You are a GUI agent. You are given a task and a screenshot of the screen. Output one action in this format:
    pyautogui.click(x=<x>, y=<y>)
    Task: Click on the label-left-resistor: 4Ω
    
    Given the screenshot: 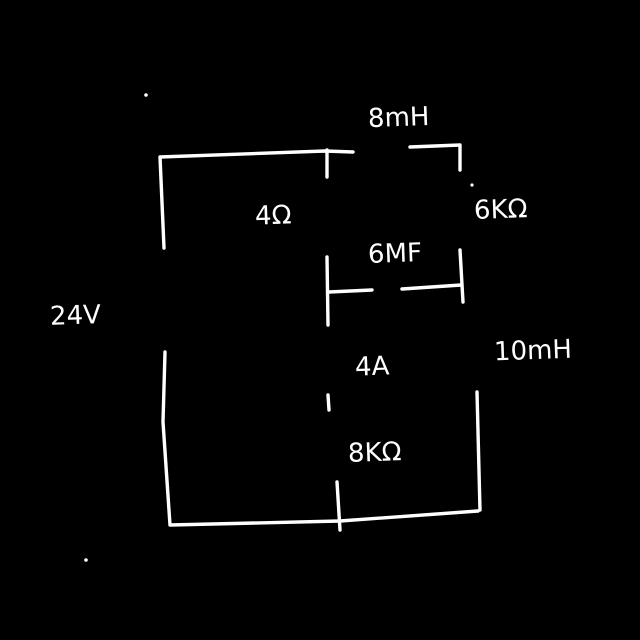 What is the action you would take?
    pyautogui.click(x=273, y=216)
    